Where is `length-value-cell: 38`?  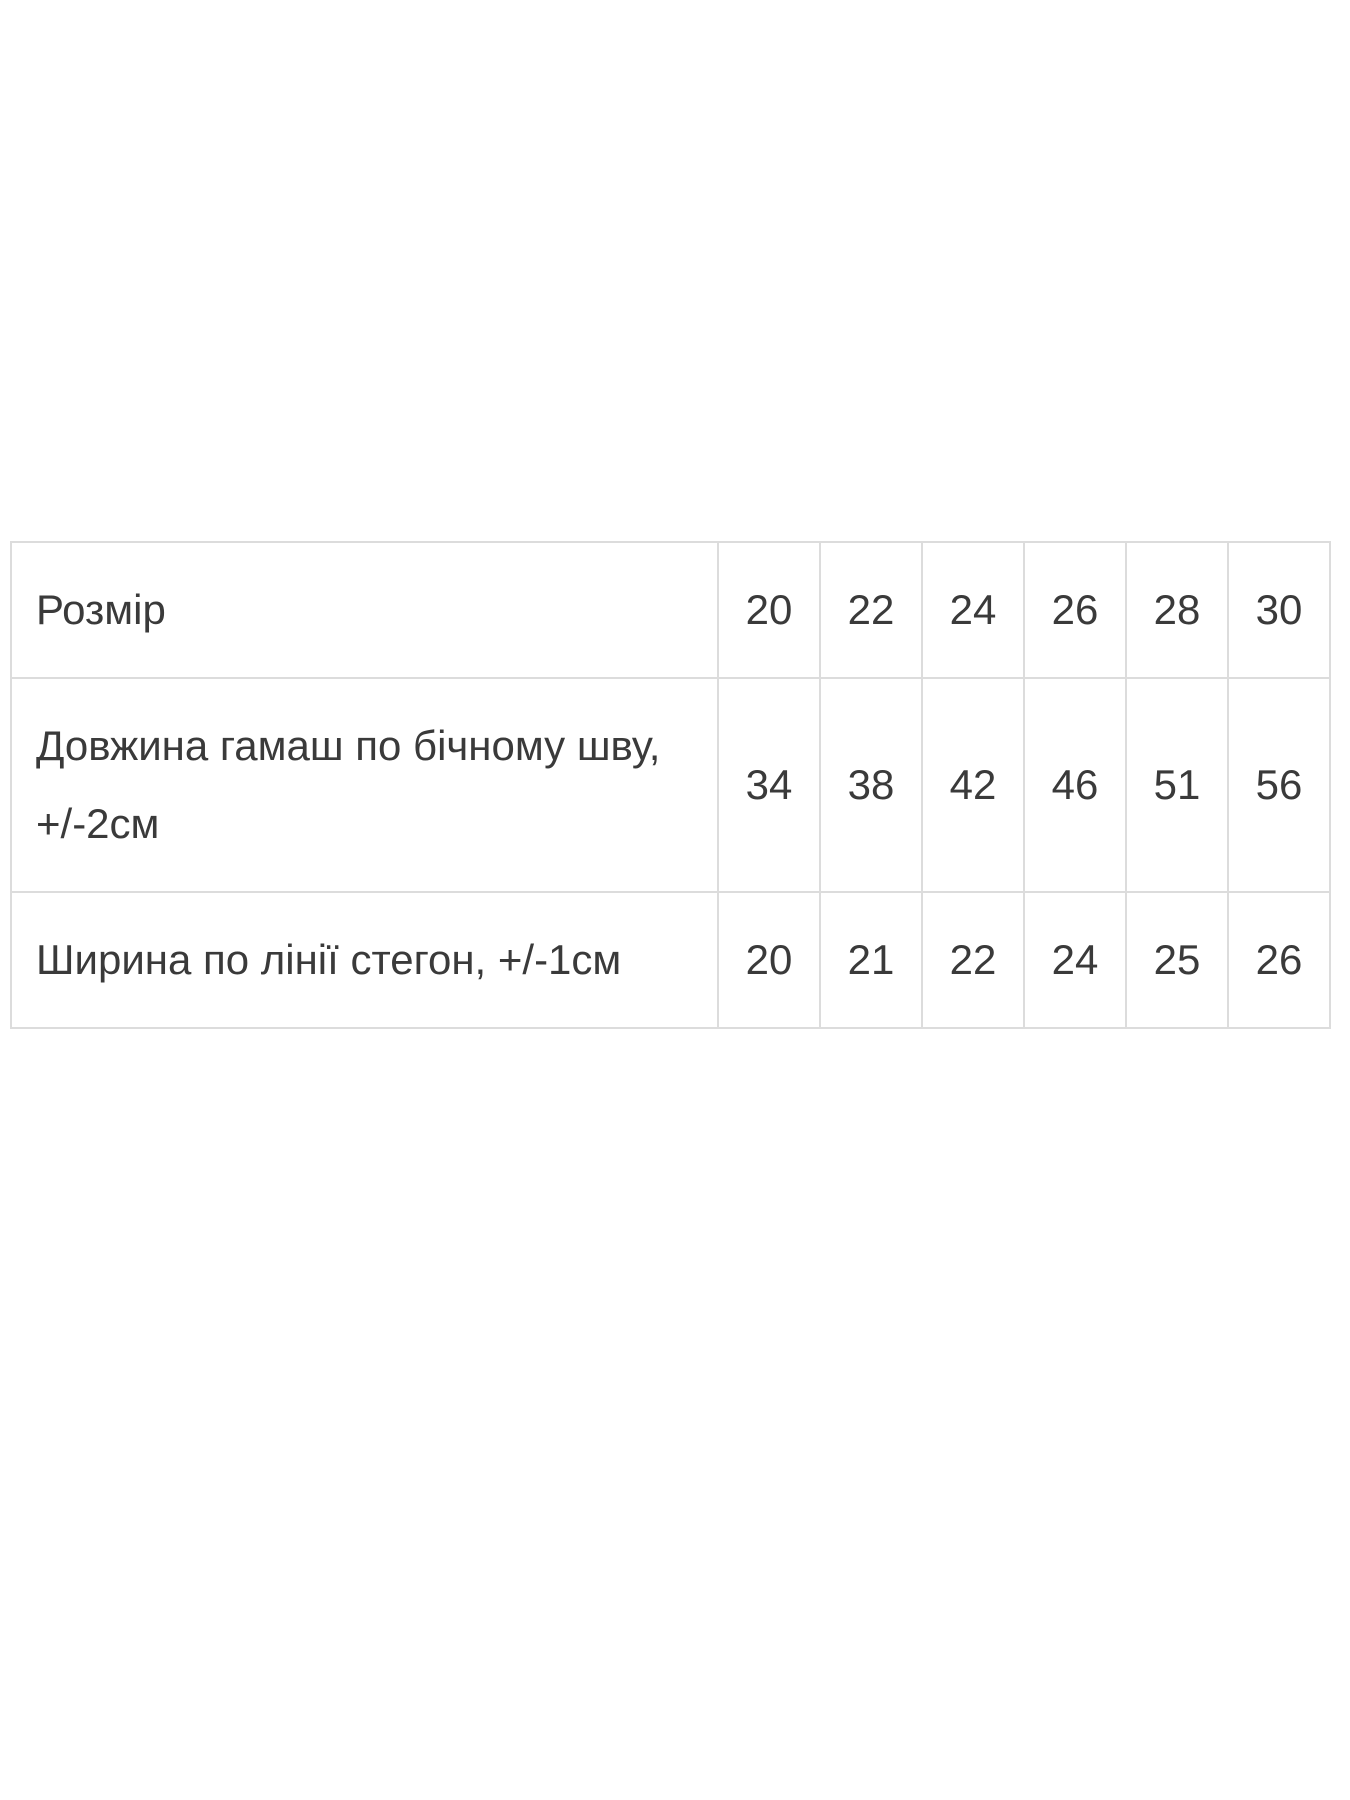 length-value-cell: 38 is located at coordinates (871, 785).